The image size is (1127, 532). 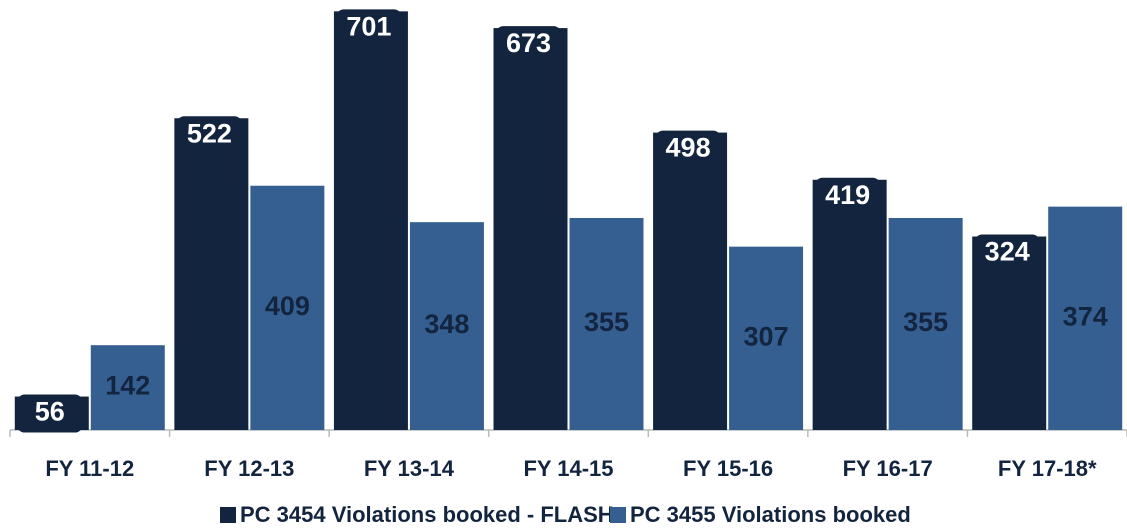 I want to click on data-label: 324, so click(x=1007, y=252).